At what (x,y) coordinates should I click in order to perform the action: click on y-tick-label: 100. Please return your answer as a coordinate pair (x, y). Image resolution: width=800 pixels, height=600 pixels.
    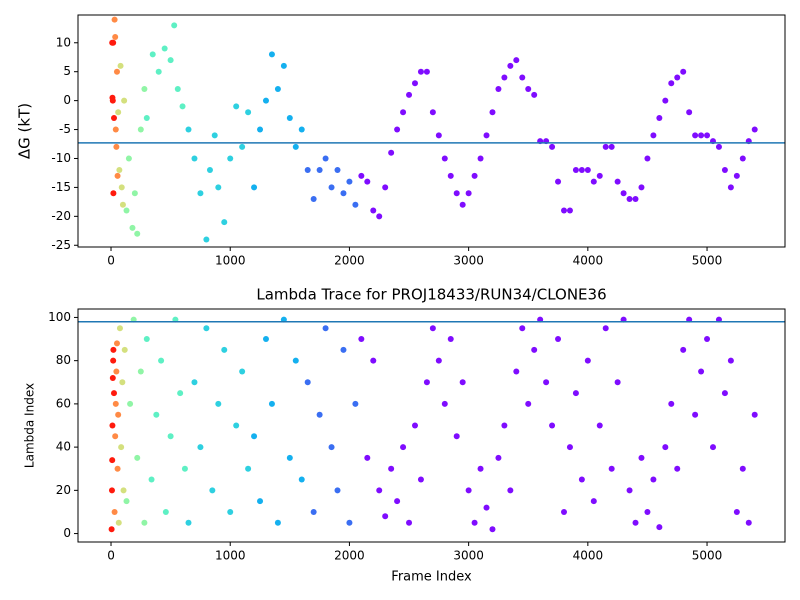
    Looking at the image, I should click on (59, 317).